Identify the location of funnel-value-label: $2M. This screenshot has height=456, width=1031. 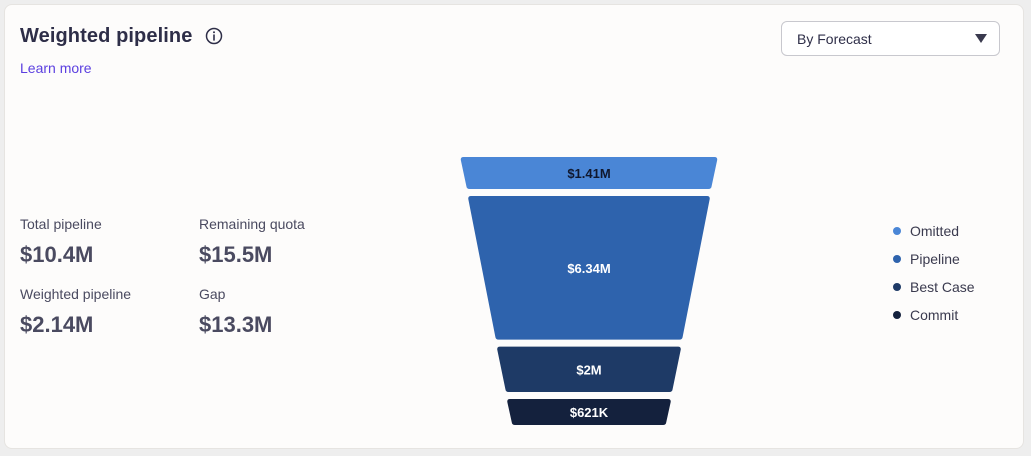
(588, 369).